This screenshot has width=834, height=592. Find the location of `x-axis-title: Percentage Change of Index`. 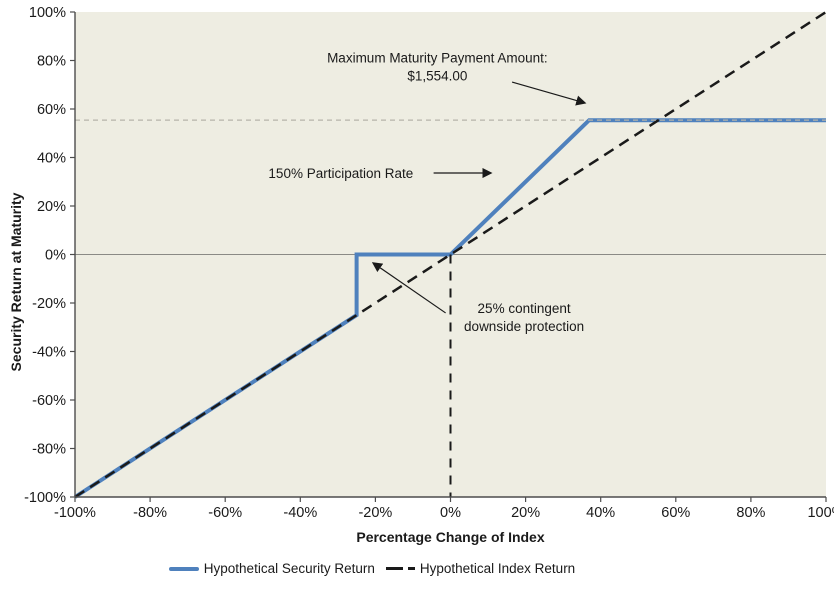

x-axis-title: Percentage Change of Index is located at coordinates (450, 537).